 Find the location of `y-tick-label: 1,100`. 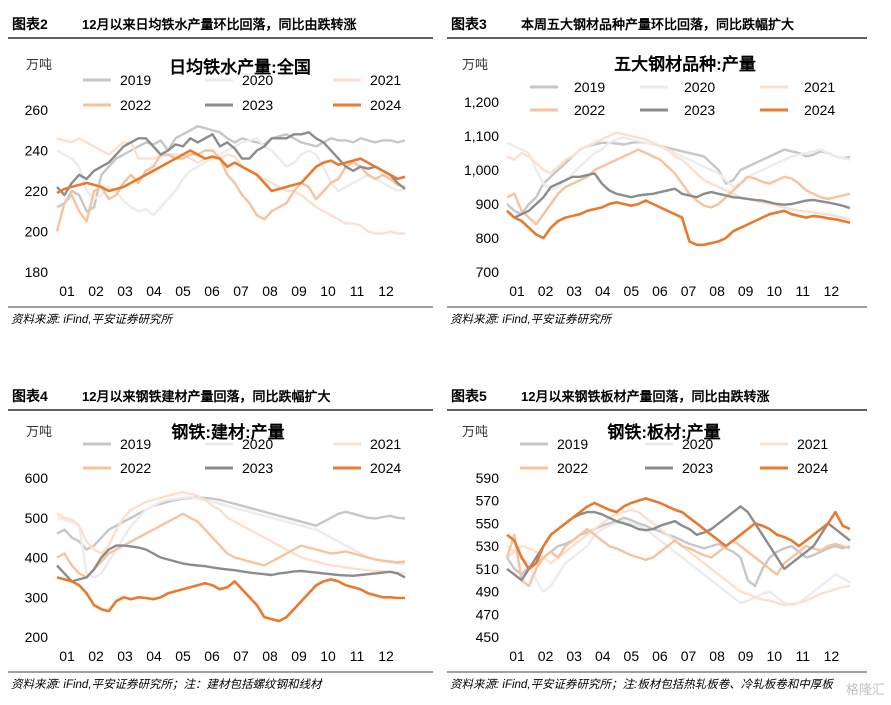

y-tick-label: 1,100 is located at coordinates (481, 136).